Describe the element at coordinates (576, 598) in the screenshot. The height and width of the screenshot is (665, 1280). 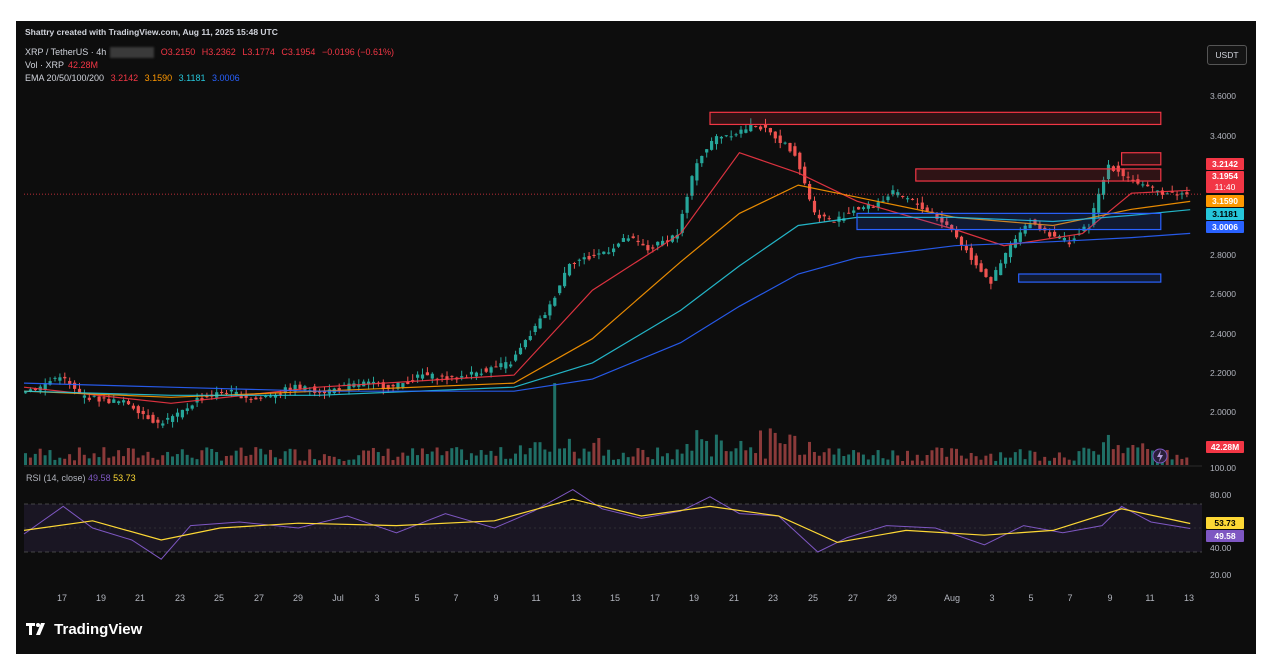
I see `x-tick: 13` at that location.